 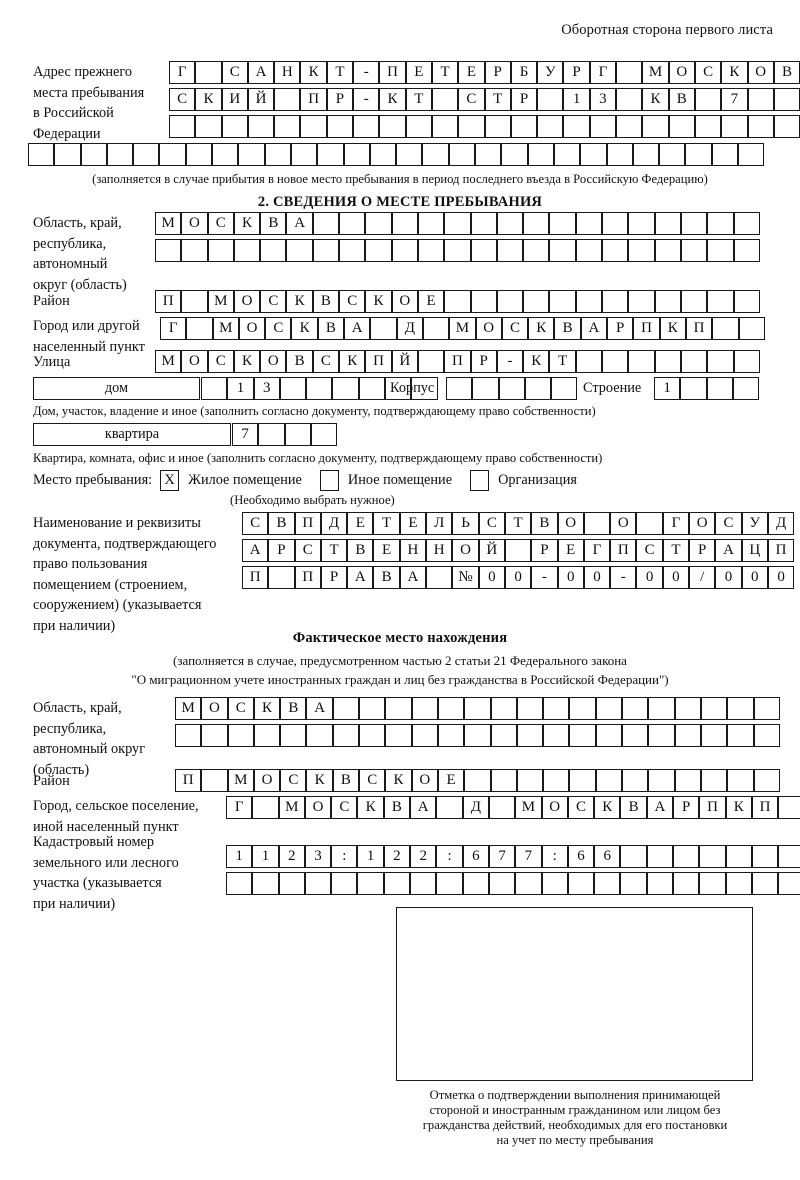 I want to click on char-cell: Д, so click(x=781, y=523).